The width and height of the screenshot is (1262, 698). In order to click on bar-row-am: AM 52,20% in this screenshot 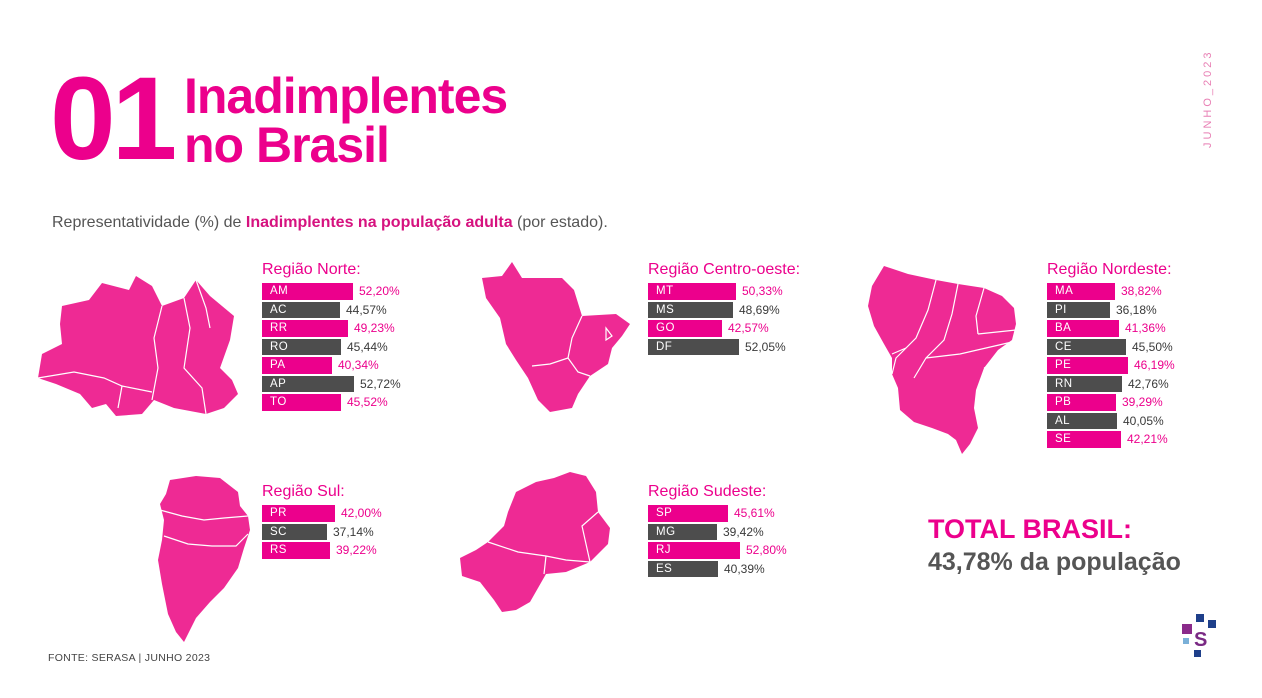, I will do `click(372, 291)`.